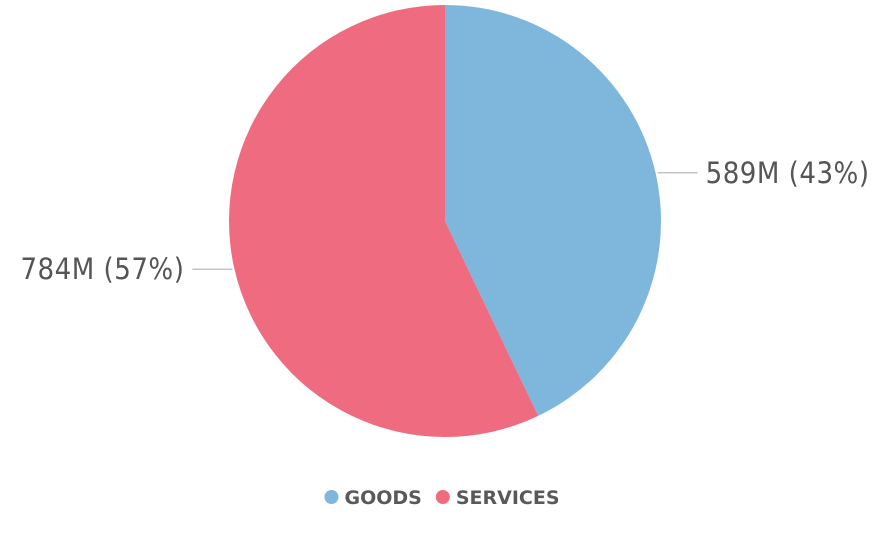  Describe the element at coordinates (102, 269) in the screenshot. I see `data-label-services: 784M (57%)` at that location.